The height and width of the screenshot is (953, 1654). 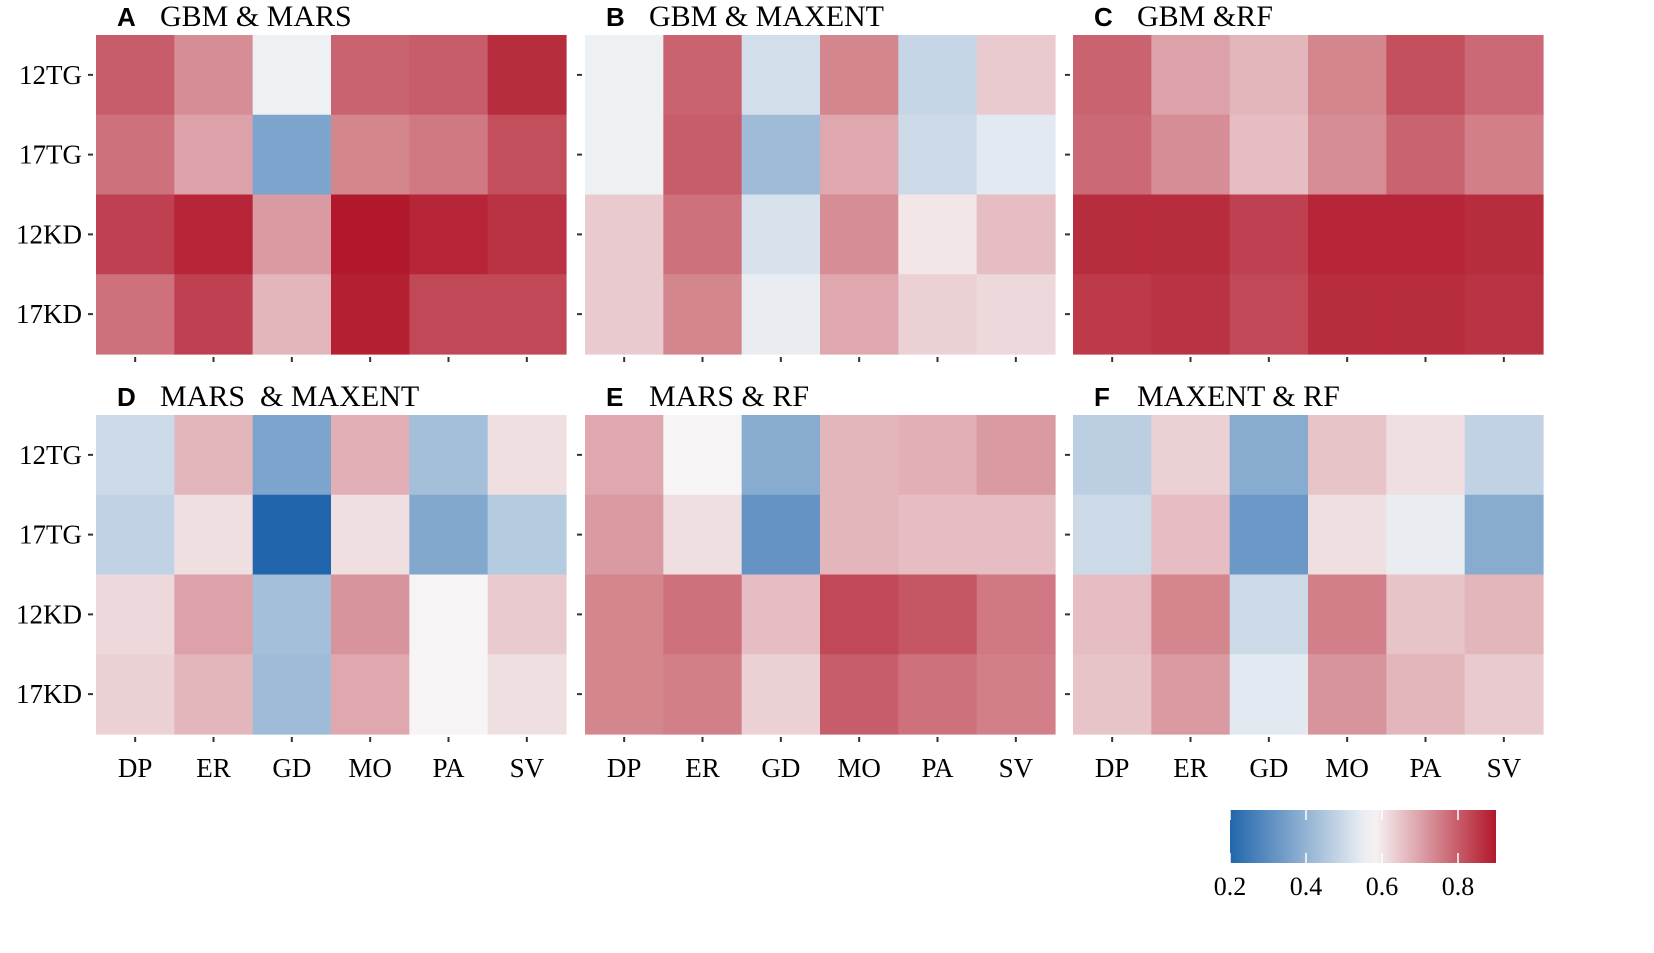 I want to click on x-tick-label: GD, so click(x=780, y=768).